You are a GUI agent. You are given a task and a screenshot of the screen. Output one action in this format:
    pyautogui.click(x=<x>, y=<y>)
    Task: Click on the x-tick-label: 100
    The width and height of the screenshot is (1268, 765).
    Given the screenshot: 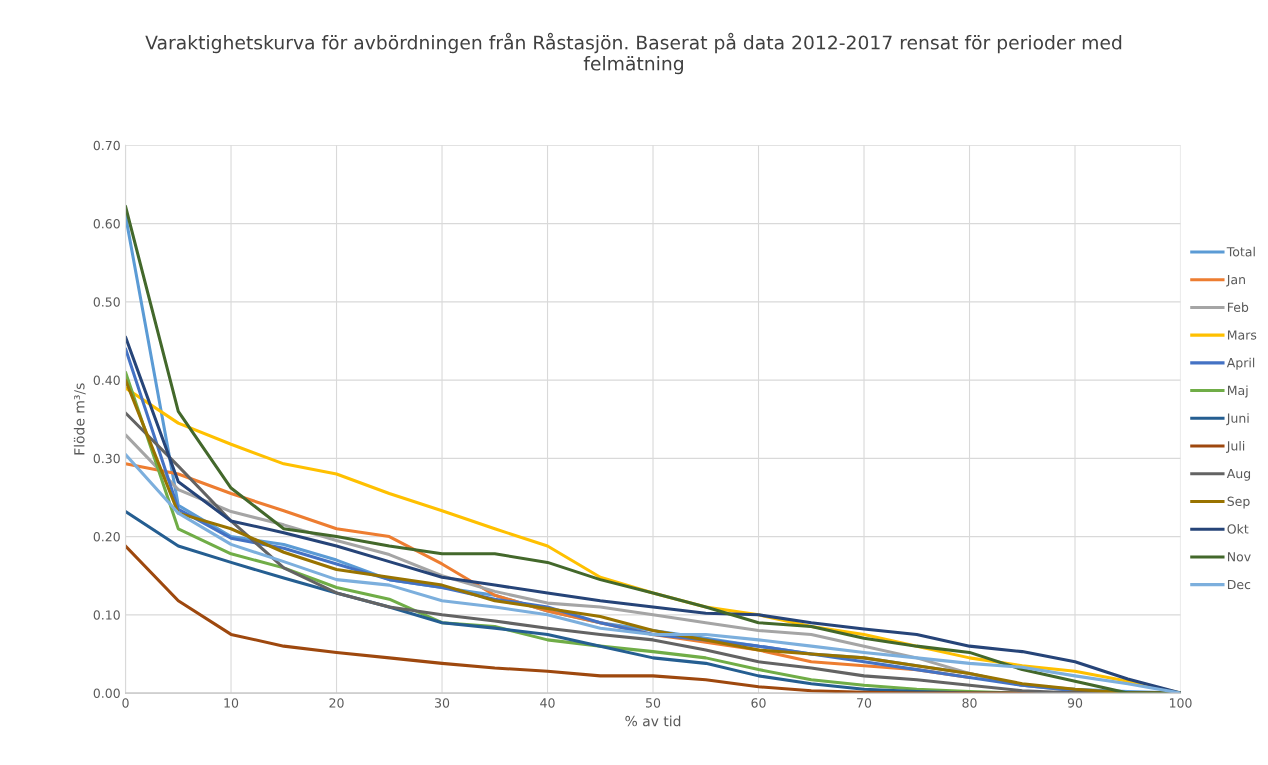 What is the action you would take?
    pyautogui.click(x=1180, y=703)
    